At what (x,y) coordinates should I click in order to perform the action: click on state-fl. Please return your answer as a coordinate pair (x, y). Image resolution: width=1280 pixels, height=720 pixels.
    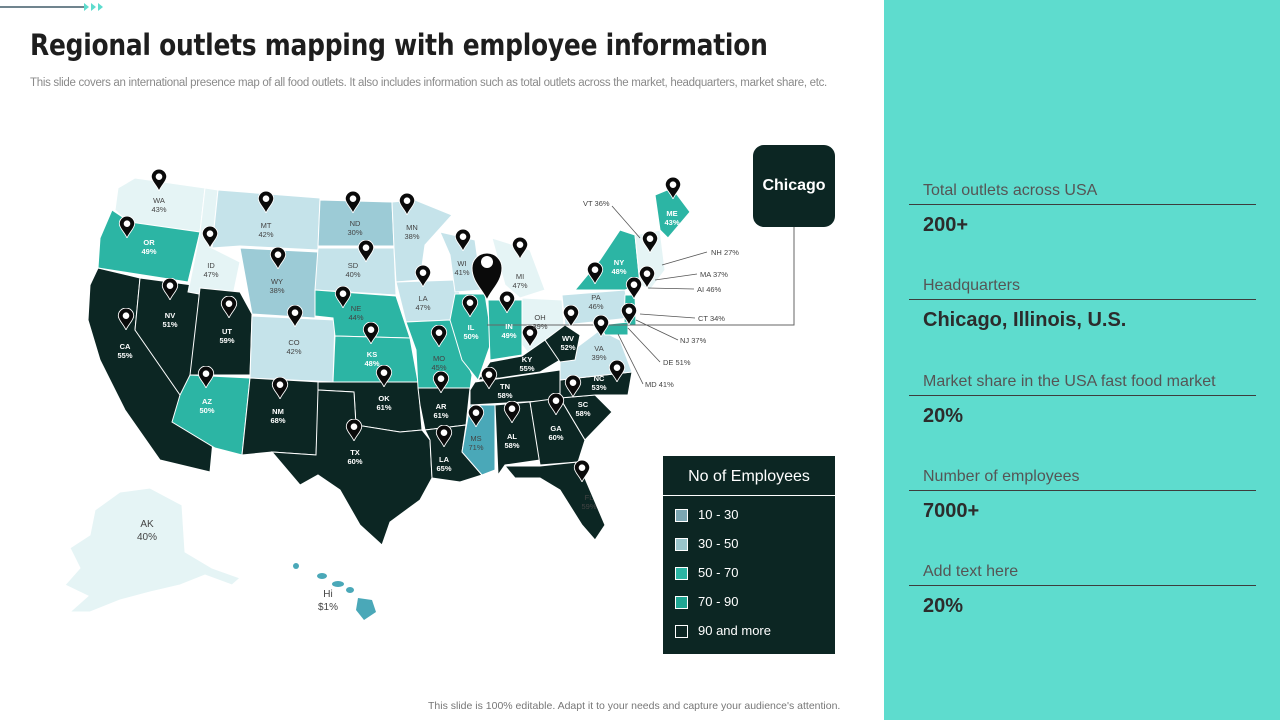
    Looking at the image, I should click on (554, 501).